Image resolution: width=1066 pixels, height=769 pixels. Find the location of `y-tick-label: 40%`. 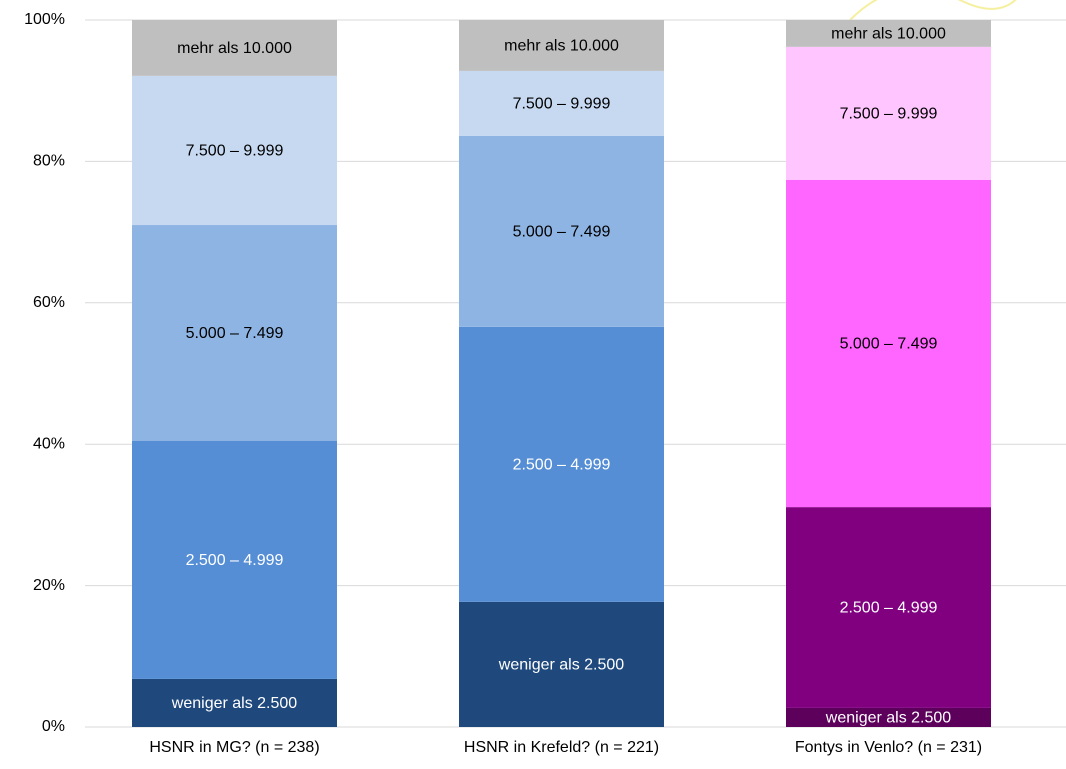

y-tick-label: 40% is located at coordinates (49, 443).